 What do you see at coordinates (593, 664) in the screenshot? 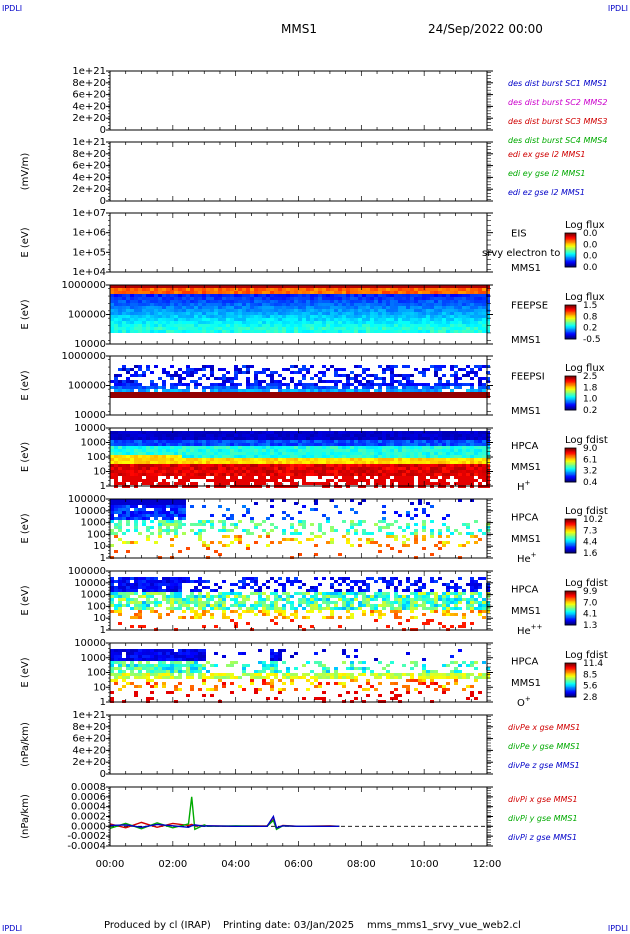
I see `colorbar-tick-label-hpca_o: 11.4` at bounding box center [593, 664].